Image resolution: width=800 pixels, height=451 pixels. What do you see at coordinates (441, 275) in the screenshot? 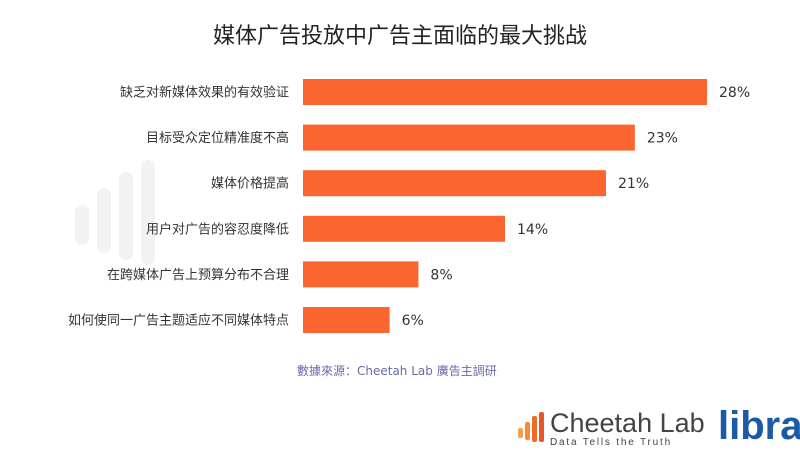
I see `data-label: 8%` at bounding box center [441, 275].